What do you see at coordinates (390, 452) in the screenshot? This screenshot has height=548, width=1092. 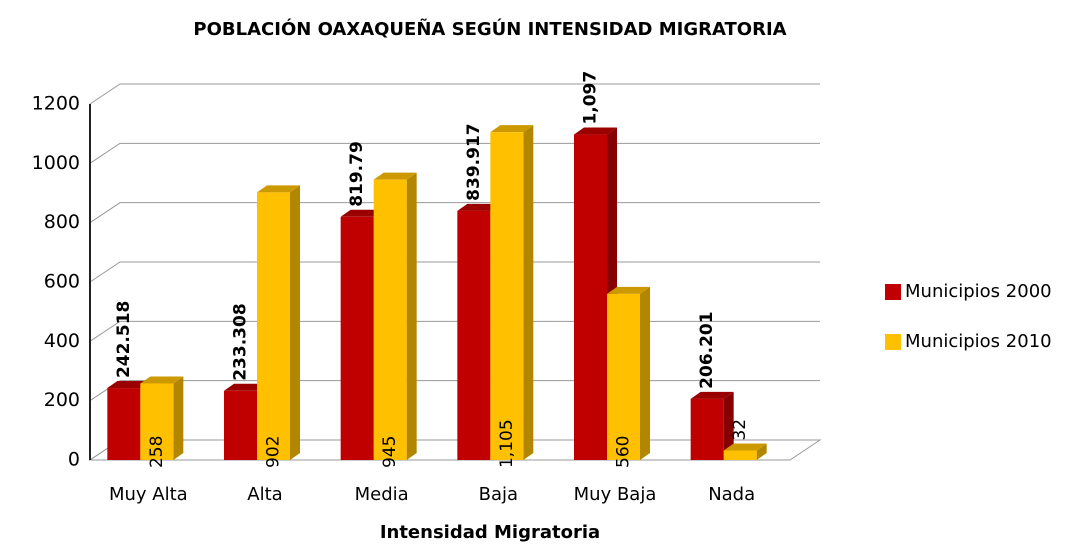 I see `data-label: 945` at bounding box center [390, 452].